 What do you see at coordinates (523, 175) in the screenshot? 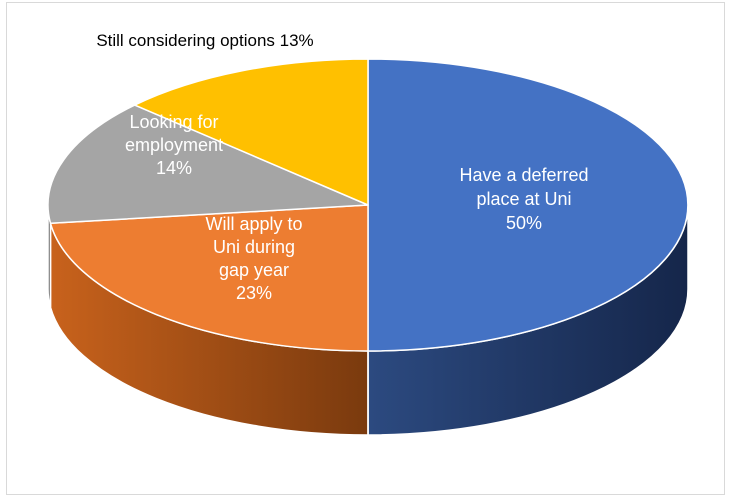
I see `slice-label-line: Have a deferred` at bounding box center [523, 175].